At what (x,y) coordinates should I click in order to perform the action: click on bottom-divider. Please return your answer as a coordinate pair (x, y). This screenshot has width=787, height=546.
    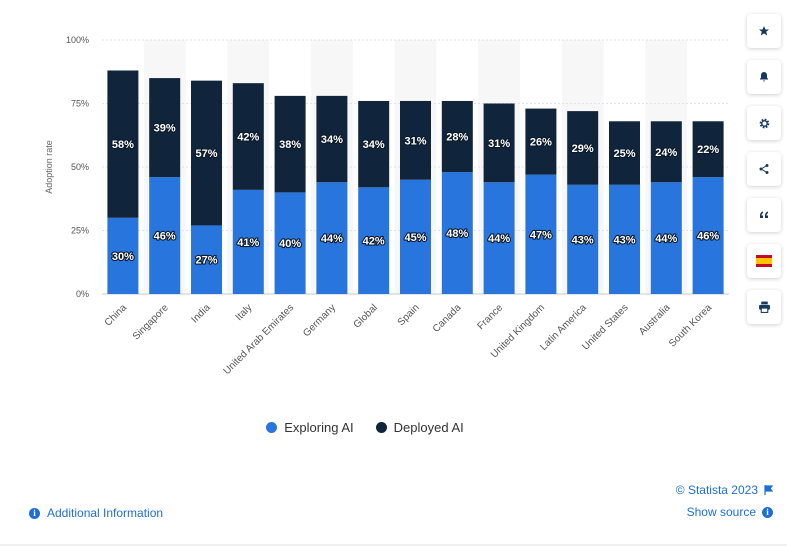
    Looking at the image, I should click on (393, 545).